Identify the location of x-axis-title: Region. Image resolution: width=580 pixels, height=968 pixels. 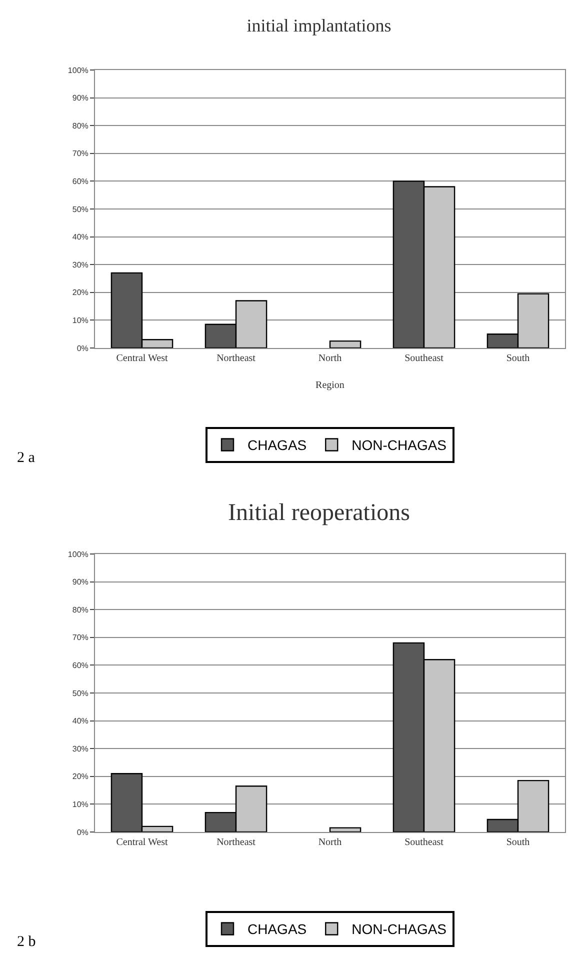
(330, 385).